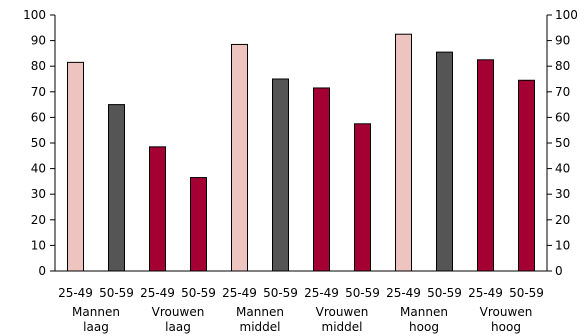  What do you see at coordinates (34, 15) in the screenshot?
I see `left-tick-label: 100` at bounding box center [34, 15].